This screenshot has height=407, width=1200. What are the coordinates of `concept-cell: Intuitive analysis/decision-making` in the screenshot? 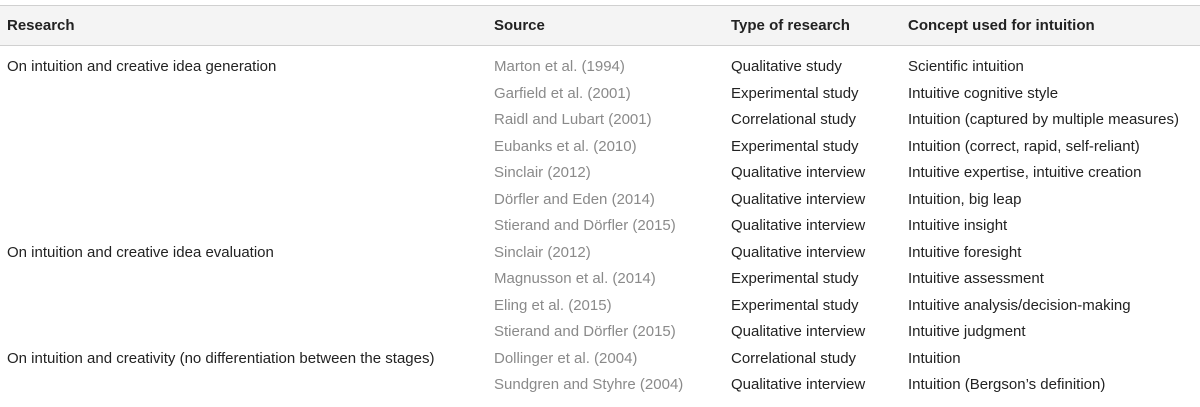 It's located at (1019, 305).